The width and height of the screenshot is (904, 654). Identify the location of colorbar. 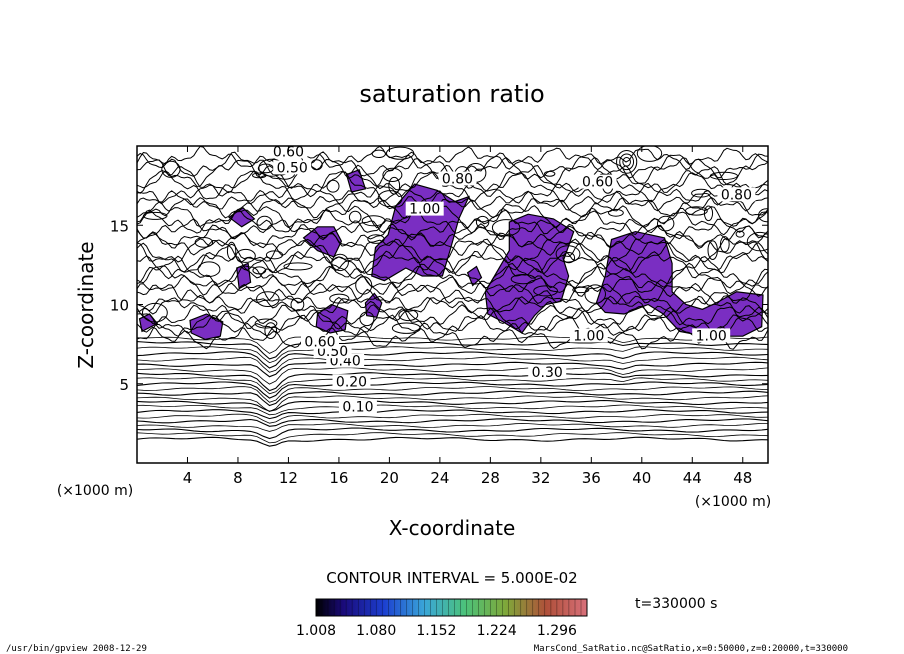
(451, 607).